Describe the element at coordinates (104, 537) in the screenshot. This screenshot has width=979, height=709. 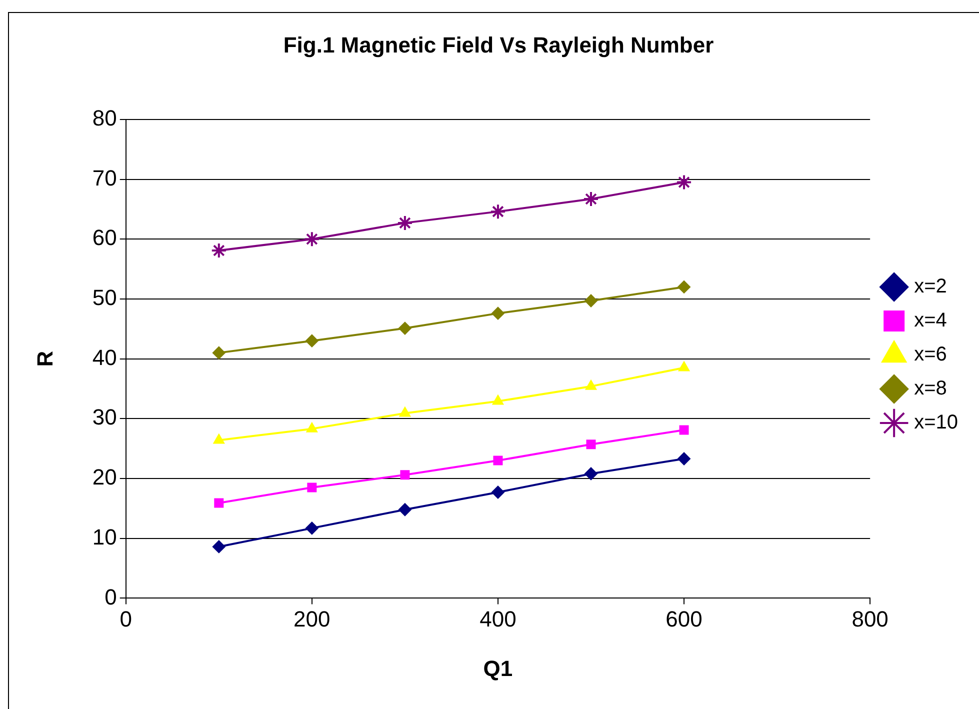
I see `y-tick-label: 10` at that location.